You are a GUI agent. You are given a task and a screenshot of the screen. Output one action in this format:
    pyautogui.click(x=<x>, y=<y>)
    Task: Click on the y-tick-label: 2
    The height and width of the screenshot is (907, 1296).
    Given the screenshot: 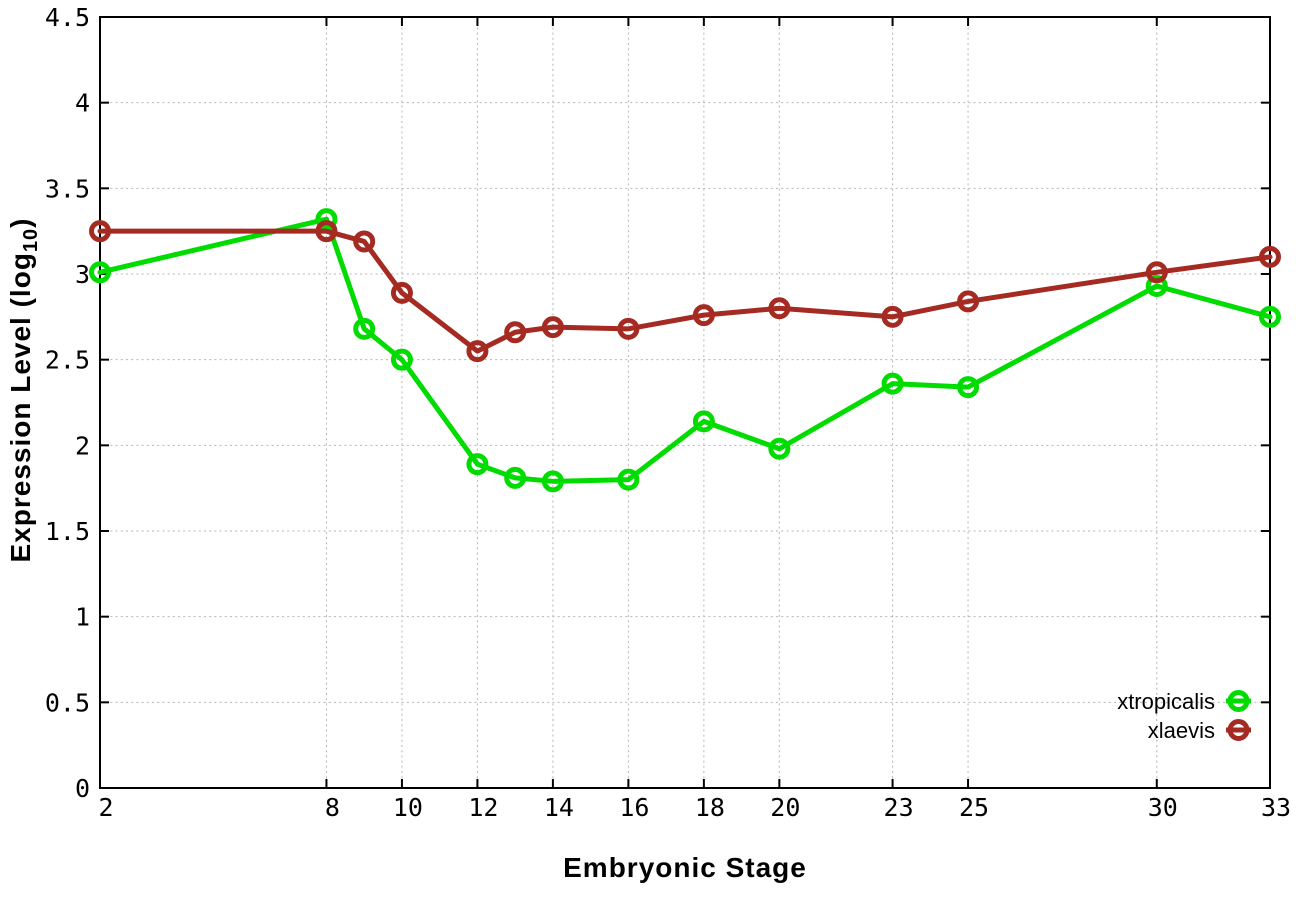 What is the action you would take?
    pyautogui.click(x=82, y=445)
    